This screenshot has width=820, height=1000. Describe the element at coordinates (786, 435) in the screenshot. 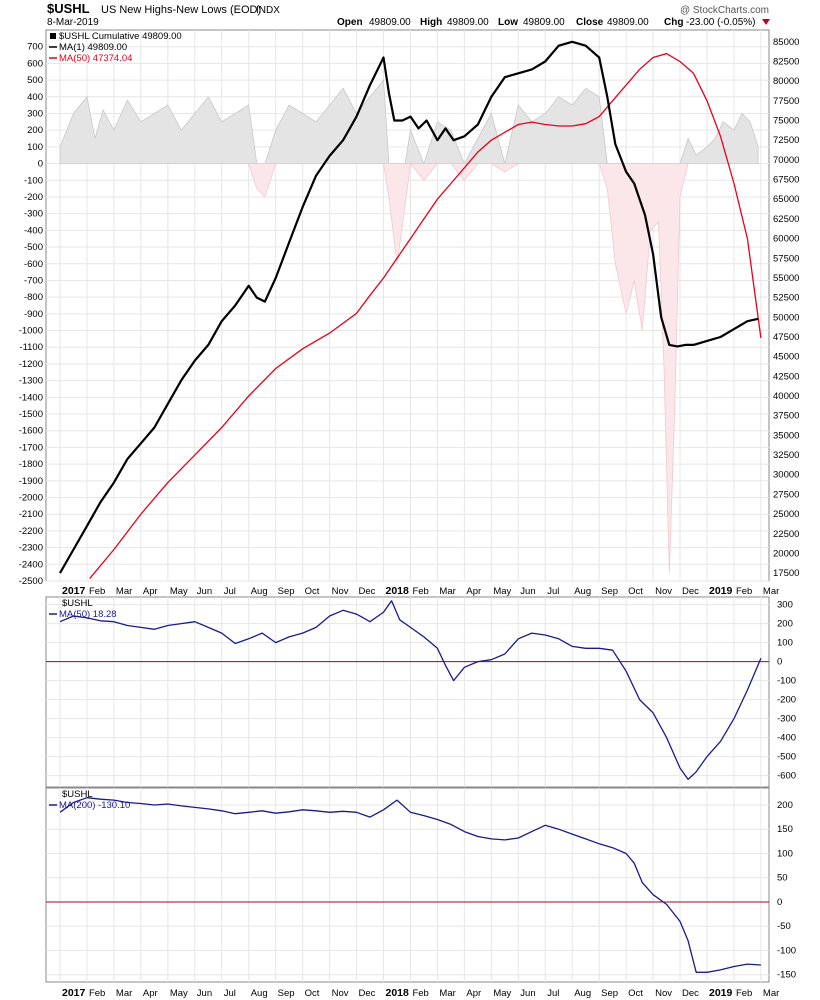

I see `right-tick-label: 35000` at that location.